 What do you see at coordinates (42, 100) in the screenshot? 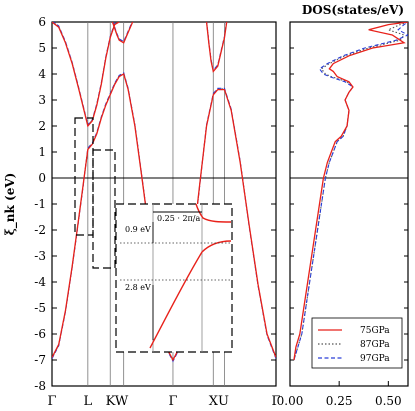
I see `y-tick-label: 3` at bounding box center [42, 100].